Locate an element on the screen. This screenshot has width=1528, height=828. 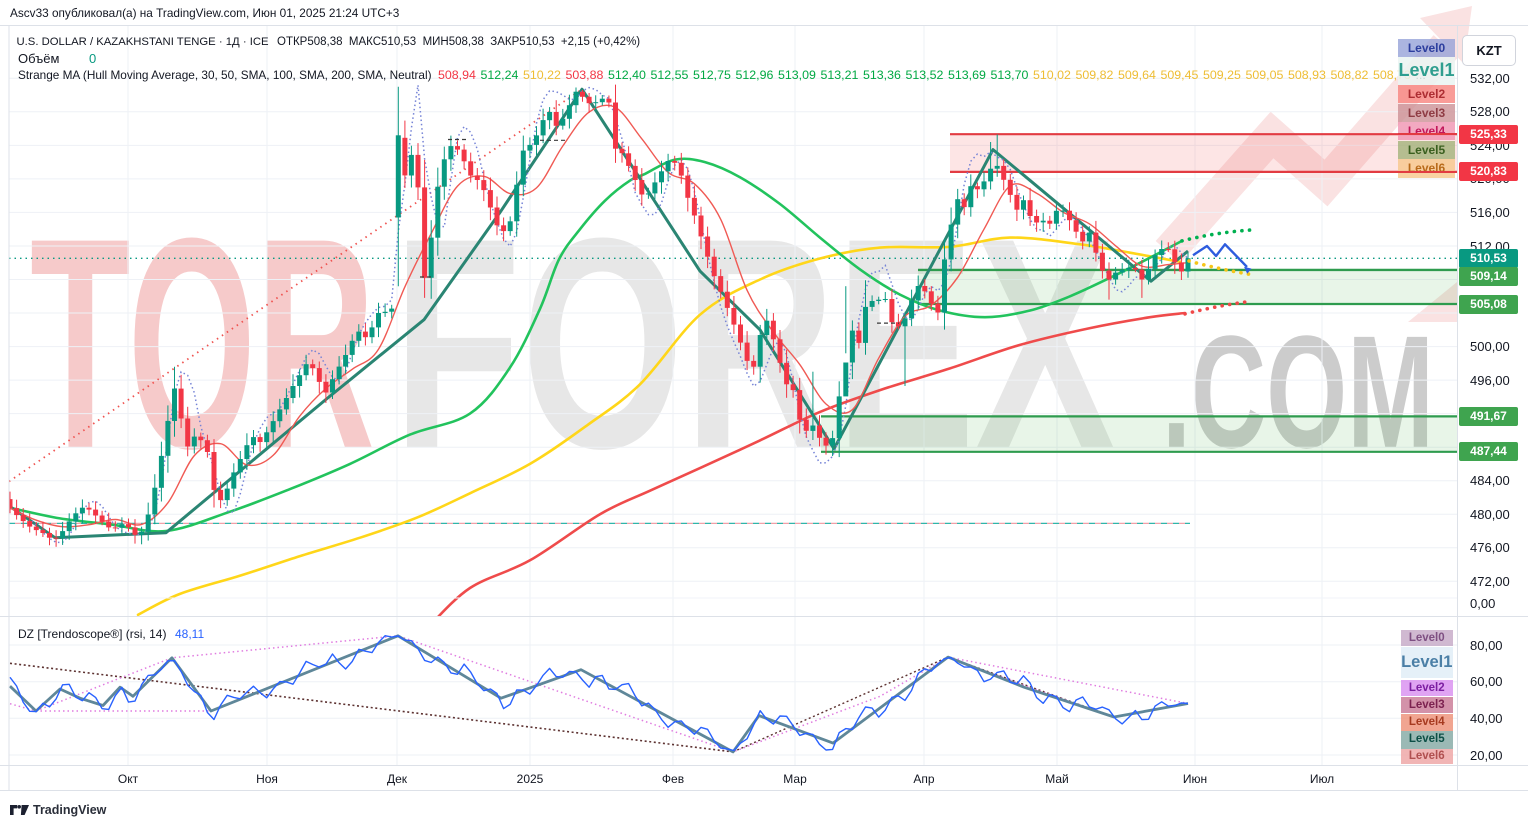
svg-text: .COM is located at coordinates (1298, 391).